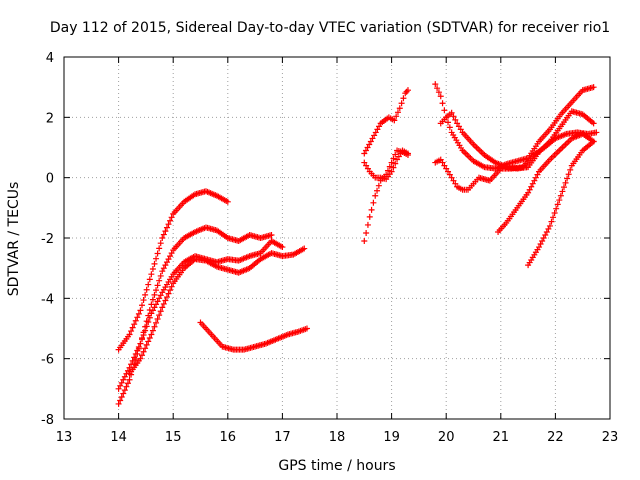 This screenshot has width=640, height=480. What do you see at coordinates (546, 182) in the screenshot?
I see `series-track-l` at bounding box center [546, 182].